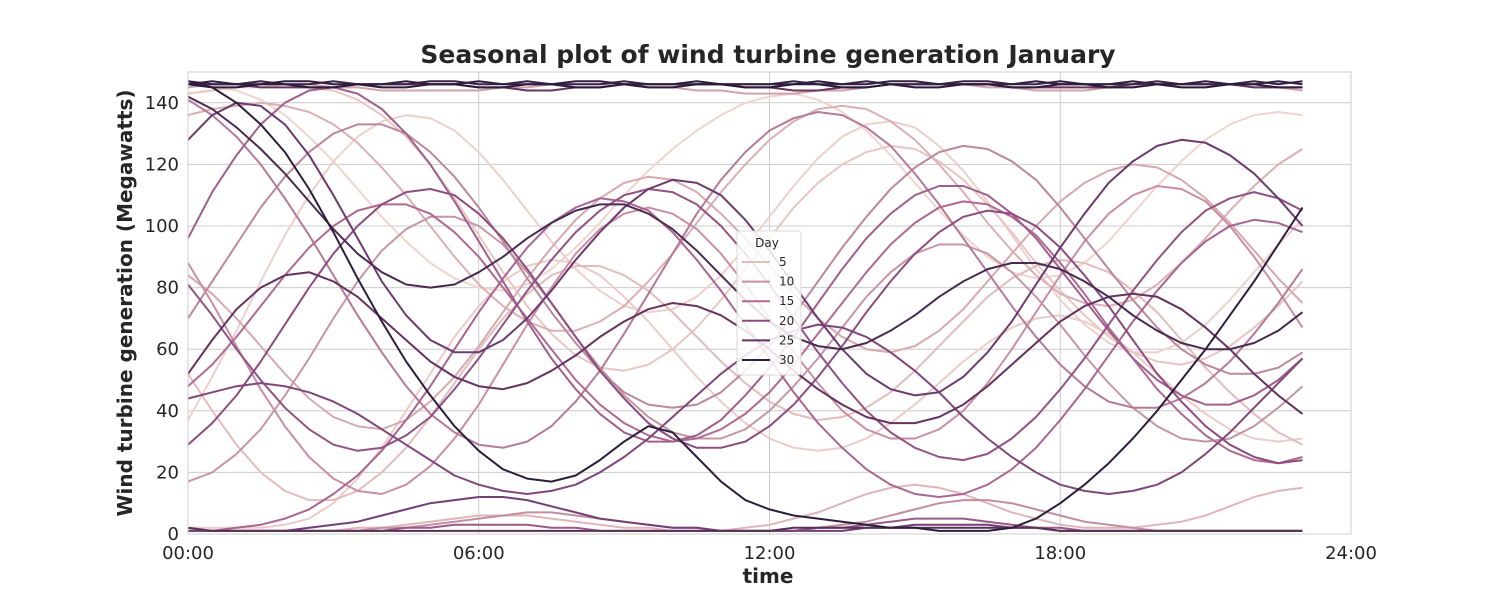  Describe the element at coordinates (786, 340) in the screenshot. I see `legend-label: 25` at that location.